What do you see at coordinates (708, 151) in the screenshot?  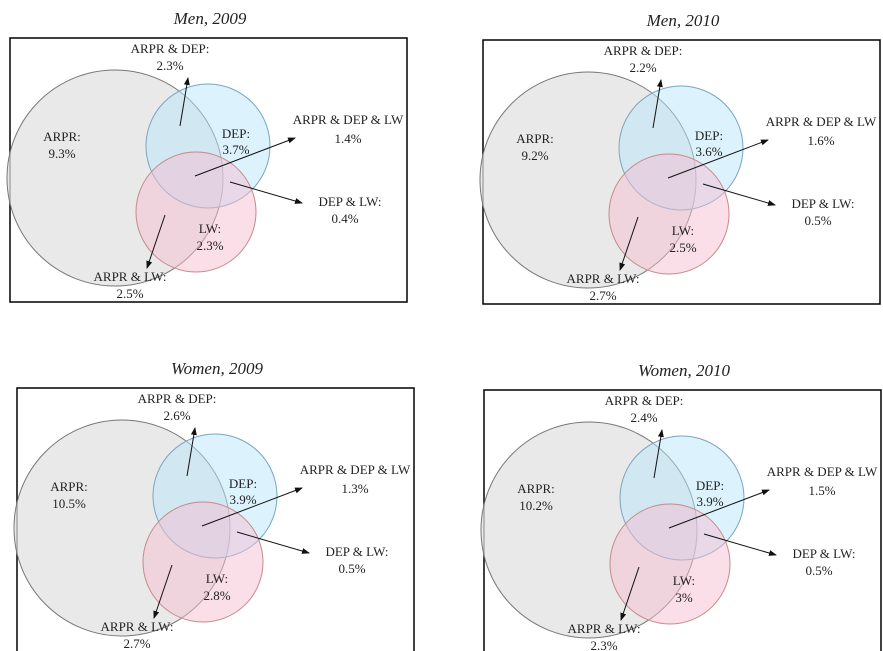 I see `region-value: 3.6%` at bounding box center [708, 151].